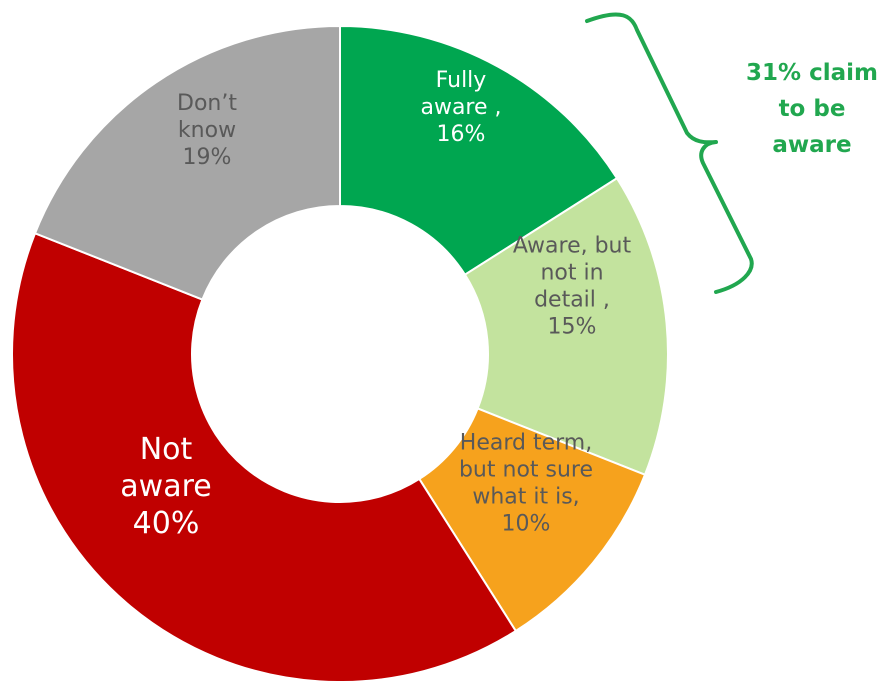 The width and height of the screenshot is (894, 681). Describe the element at coordinates (525, 497) in the screenshot. I see `slice-label-line: what it is,` at that location.